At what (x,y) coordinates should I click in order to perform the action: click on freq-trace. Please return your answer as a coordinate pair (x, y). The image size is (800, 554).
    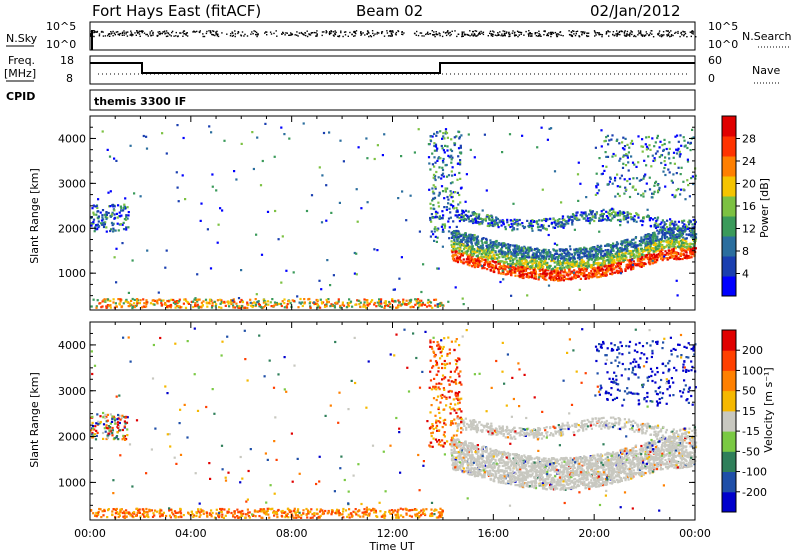
    Looking at the image, I should click on (392, 68).